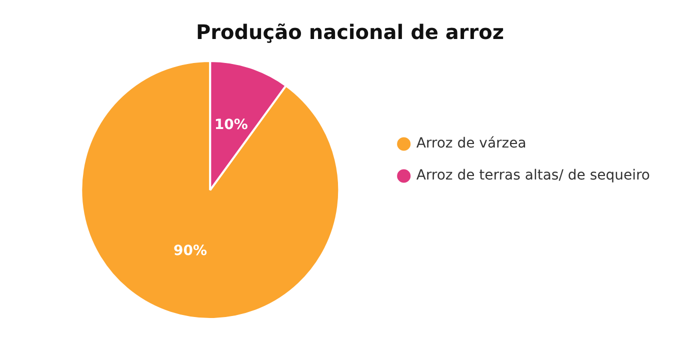  What do you see at coordinates (231, 125) in the screenshot?
I see `data-label: 10%` at bounding box center [231, 125].